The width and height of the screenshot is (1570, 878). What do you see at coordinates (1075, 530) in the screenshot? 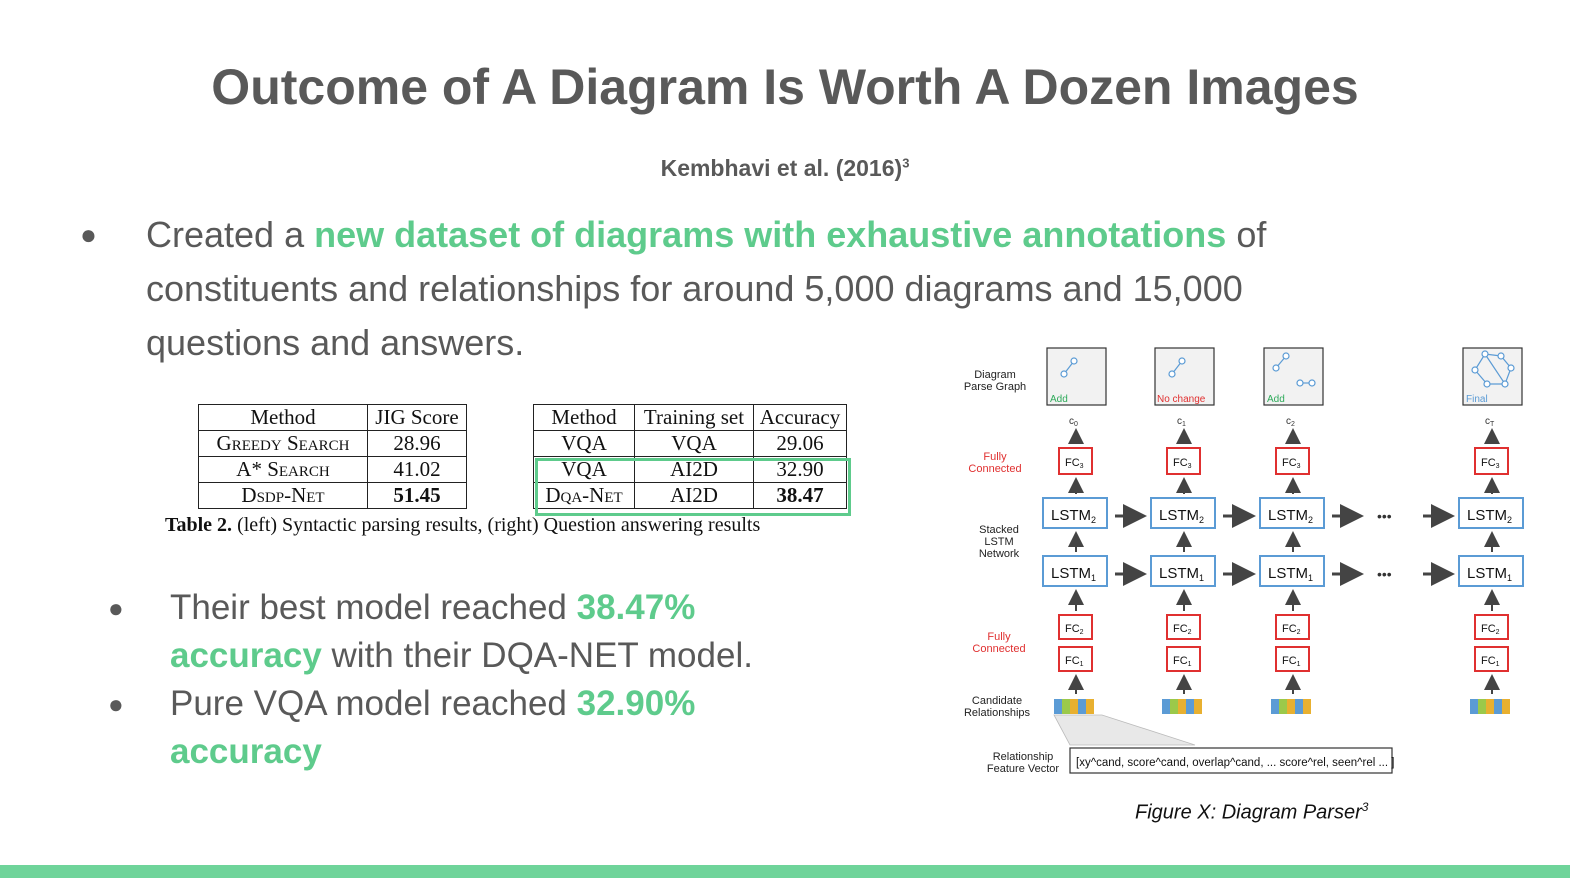
I see `diagram-column: Add c0 FC3 LSTM2 LSTM1 FC2 FC1` at bounding box center [1075, 530].